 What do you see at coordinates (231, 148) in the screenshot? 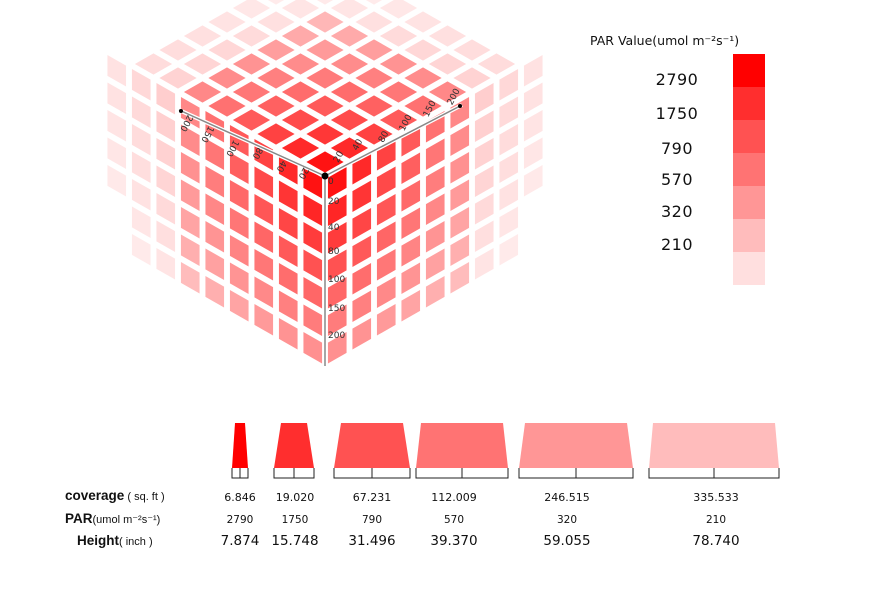
I see `left-axis-label: 100` at bounding box center [231, 148].